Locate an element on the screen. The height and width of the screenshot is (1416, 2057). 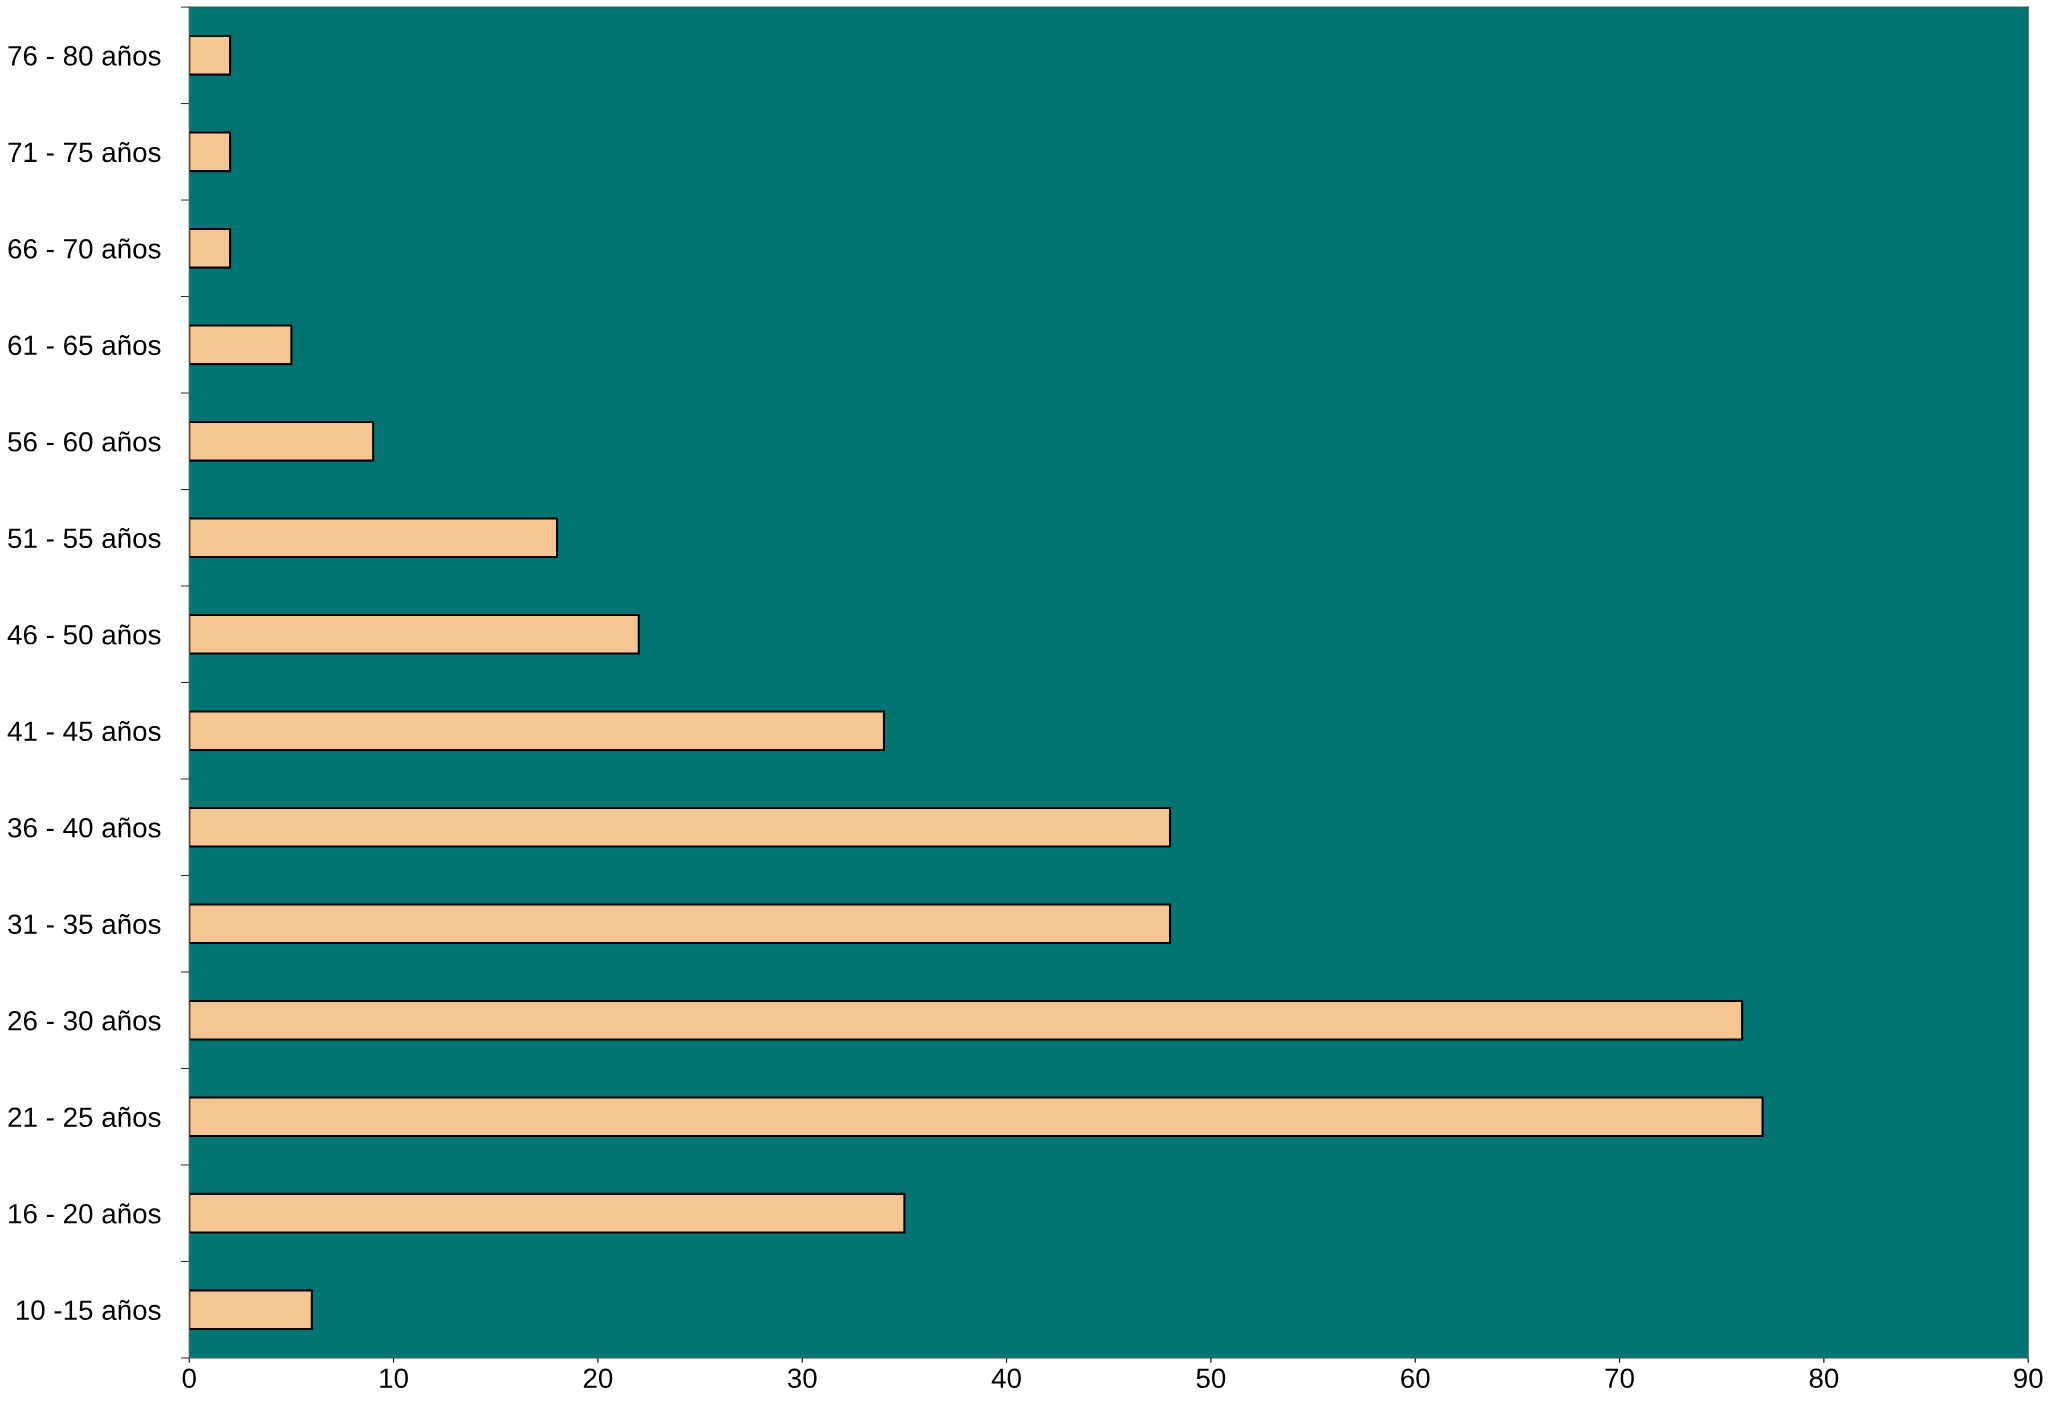
x-tick-label: 90 is located at coordinates (2028, 1378).